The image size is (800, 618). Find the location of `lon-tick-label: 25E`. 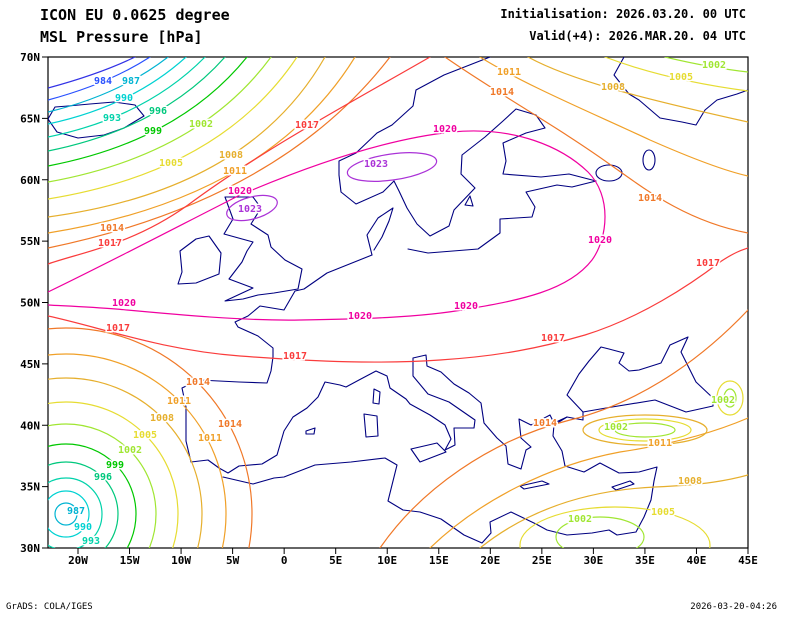

lon-tick-label: 25E is located at coordinates (542, 560).